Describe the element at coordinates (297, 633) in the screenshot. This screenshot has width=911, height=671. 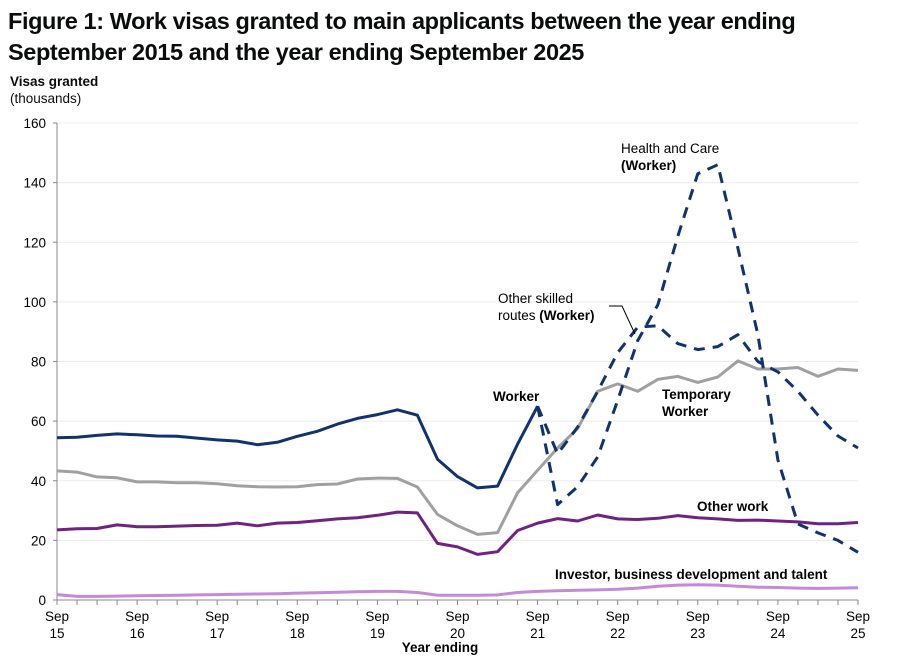
I see `x-tick-label-year: 18` at that location.